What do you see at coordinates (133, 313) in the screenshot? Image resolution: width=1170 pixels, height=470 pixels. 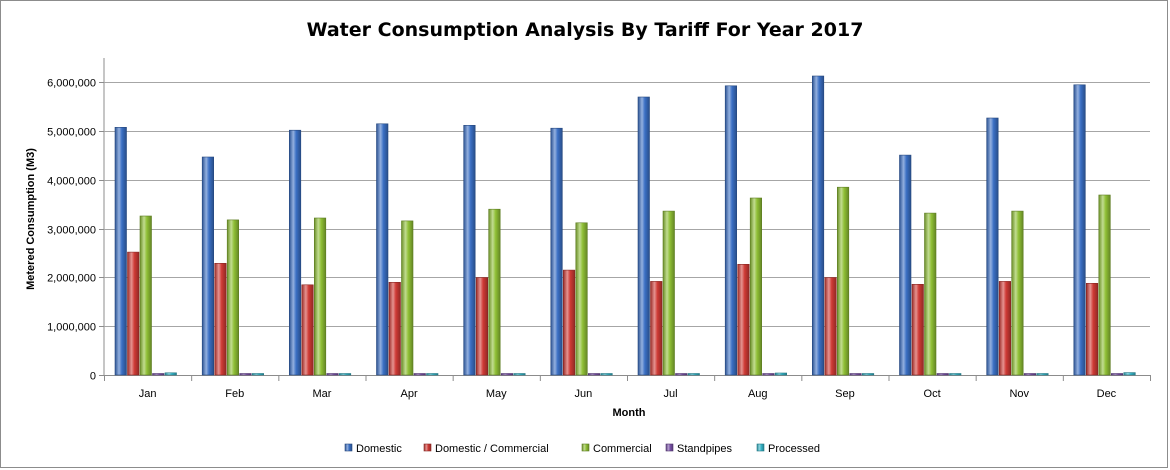 I see `bar-domestic-commercial-jan` at bounding box center [133, 313].